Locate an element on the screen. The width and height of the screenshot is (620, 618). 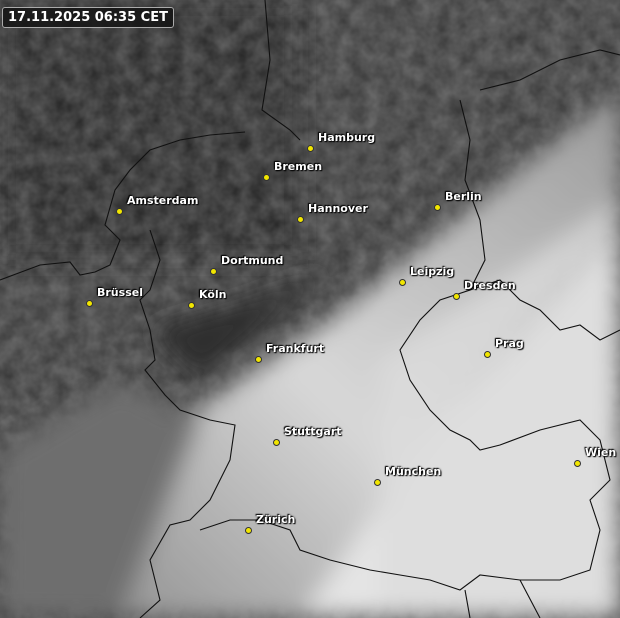
city-label: Dortmund is located at coordinates (252, 260).